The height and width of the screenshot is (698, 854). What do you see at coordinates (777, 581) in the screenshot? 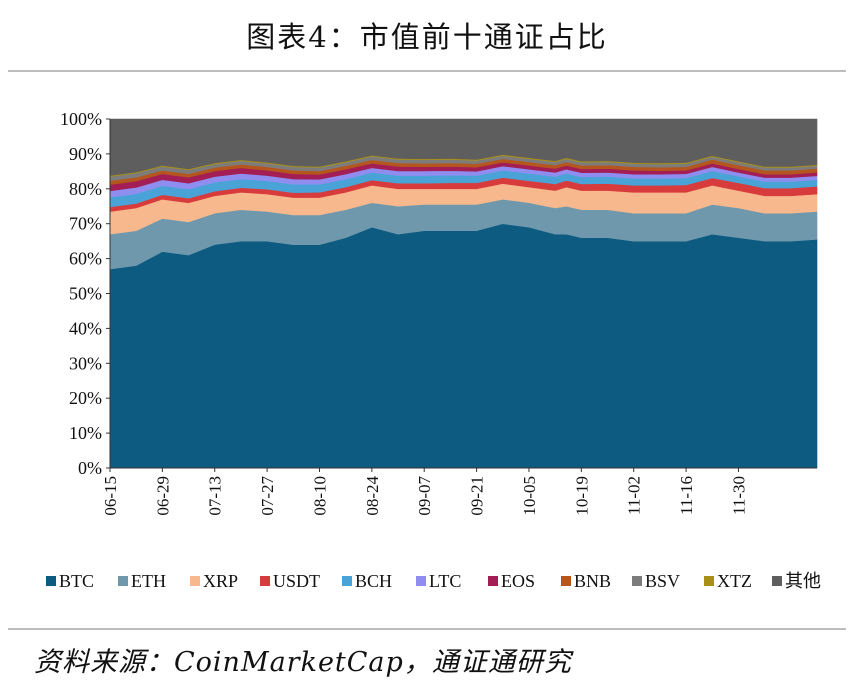
I see `legend-swatch-其他` at bounding box center [777, 581].